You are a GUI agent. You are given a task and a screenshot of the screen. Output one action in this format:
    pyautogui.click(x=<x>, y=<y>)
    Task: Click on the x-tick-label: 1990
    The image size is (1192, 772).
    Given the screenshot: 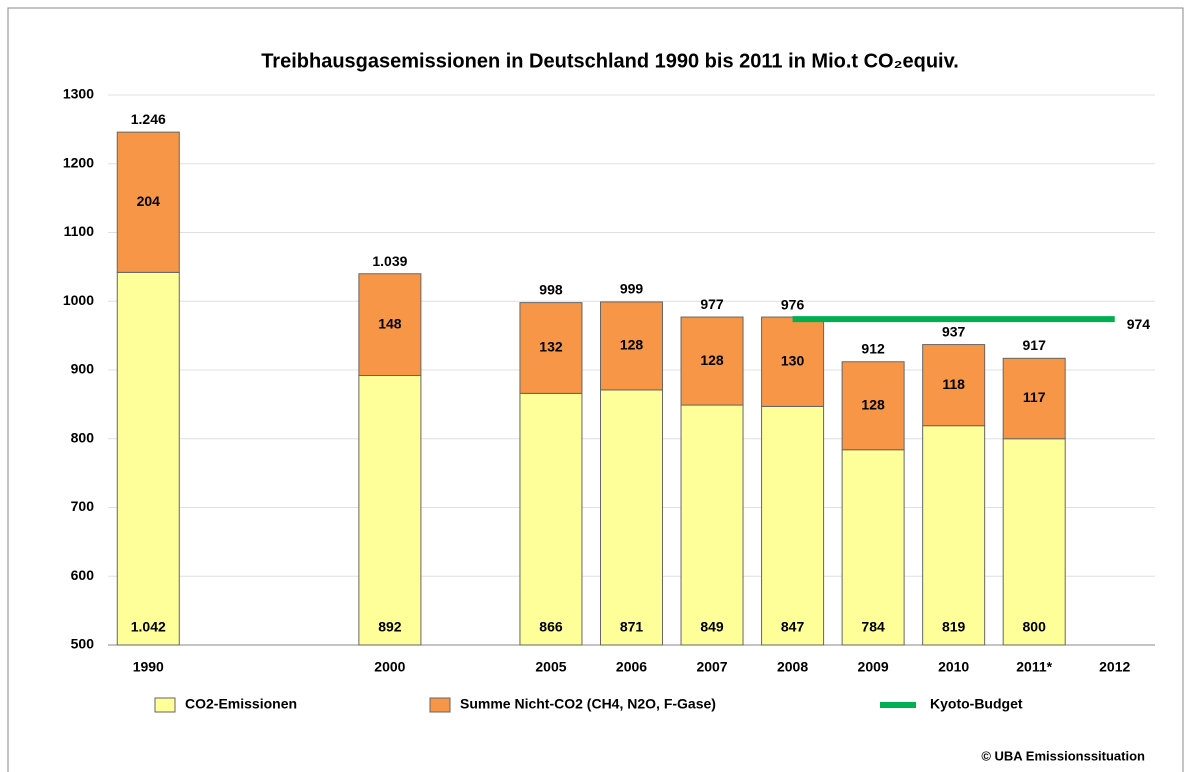 What is the action you would take?
    pyautogui.click(x=148, y=667)
    